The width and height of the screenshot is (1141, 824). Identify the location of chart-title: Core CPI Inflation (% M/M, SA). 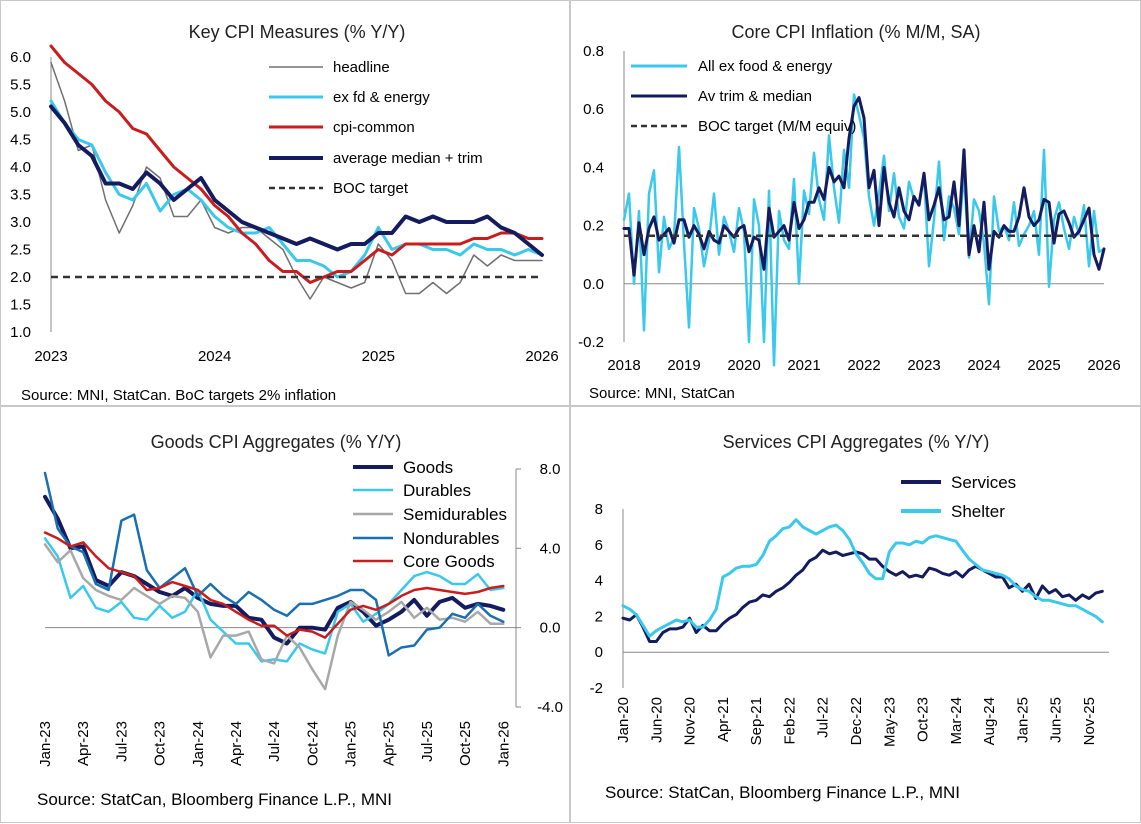
(855, 32).